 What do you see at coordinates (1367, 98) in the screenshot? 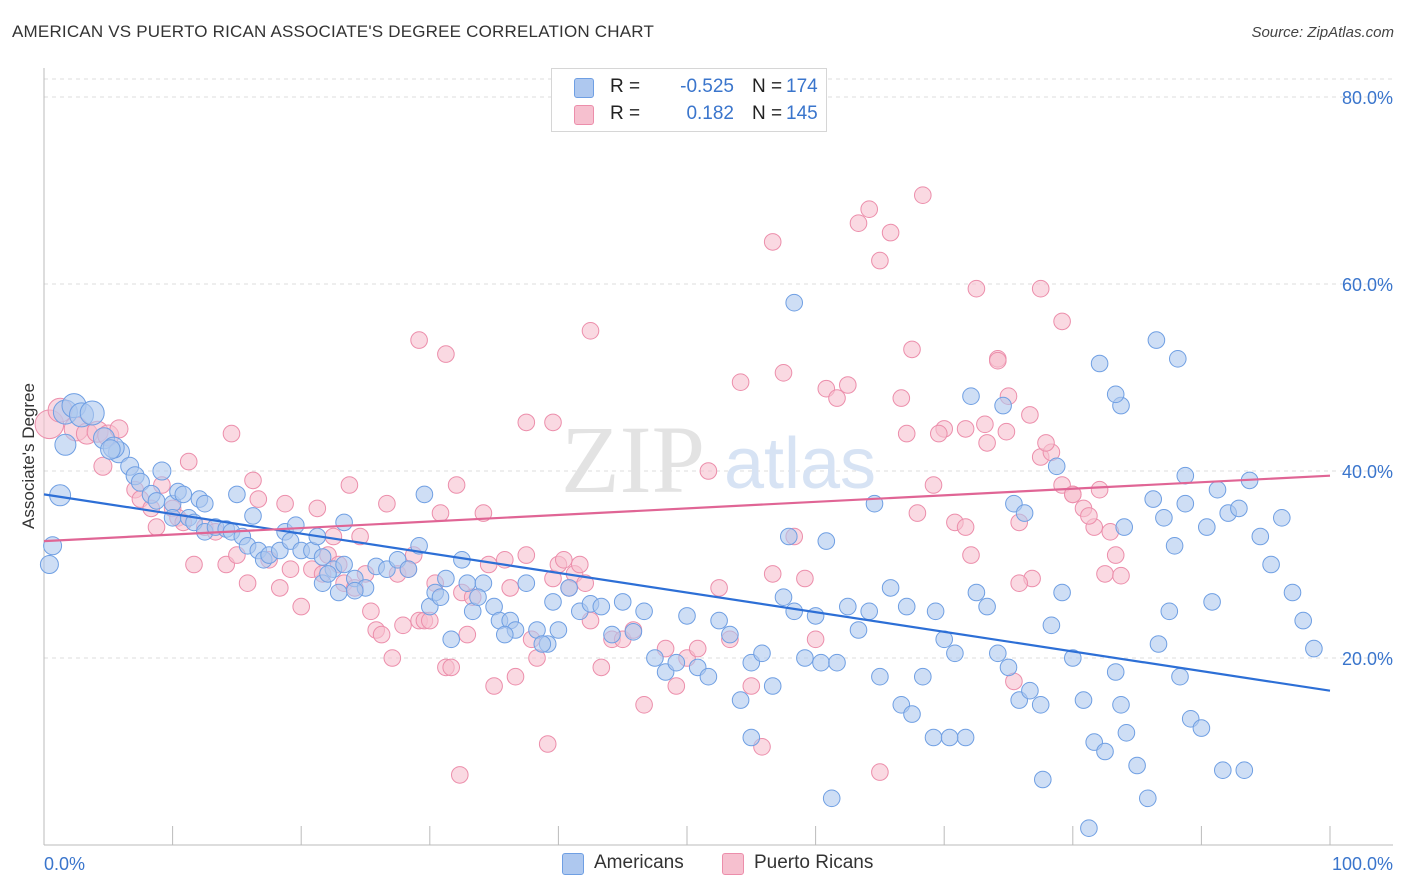
I see `y-tick-label: 80.0%` at bounding box center [1367, 98].